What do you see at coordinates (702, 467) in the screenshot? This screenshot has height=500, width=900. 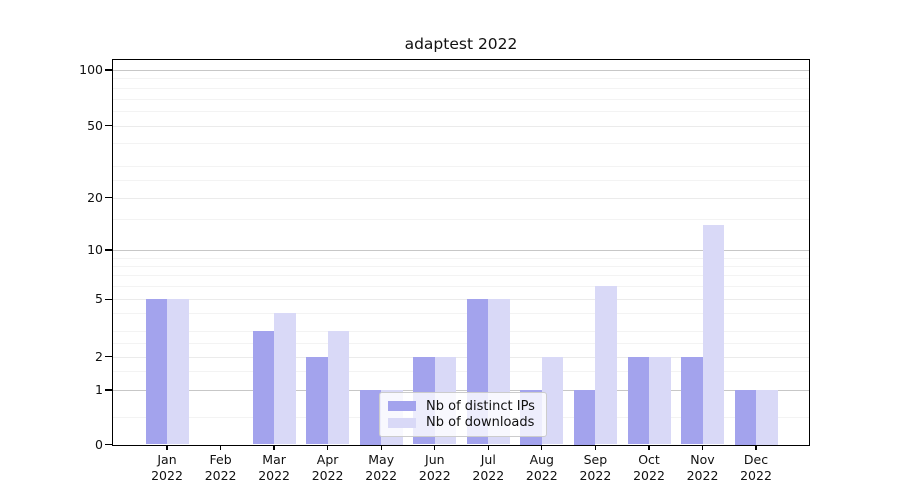 I see `x-tick-label-nov: Nov 2022` at bounding box center [702, 467].